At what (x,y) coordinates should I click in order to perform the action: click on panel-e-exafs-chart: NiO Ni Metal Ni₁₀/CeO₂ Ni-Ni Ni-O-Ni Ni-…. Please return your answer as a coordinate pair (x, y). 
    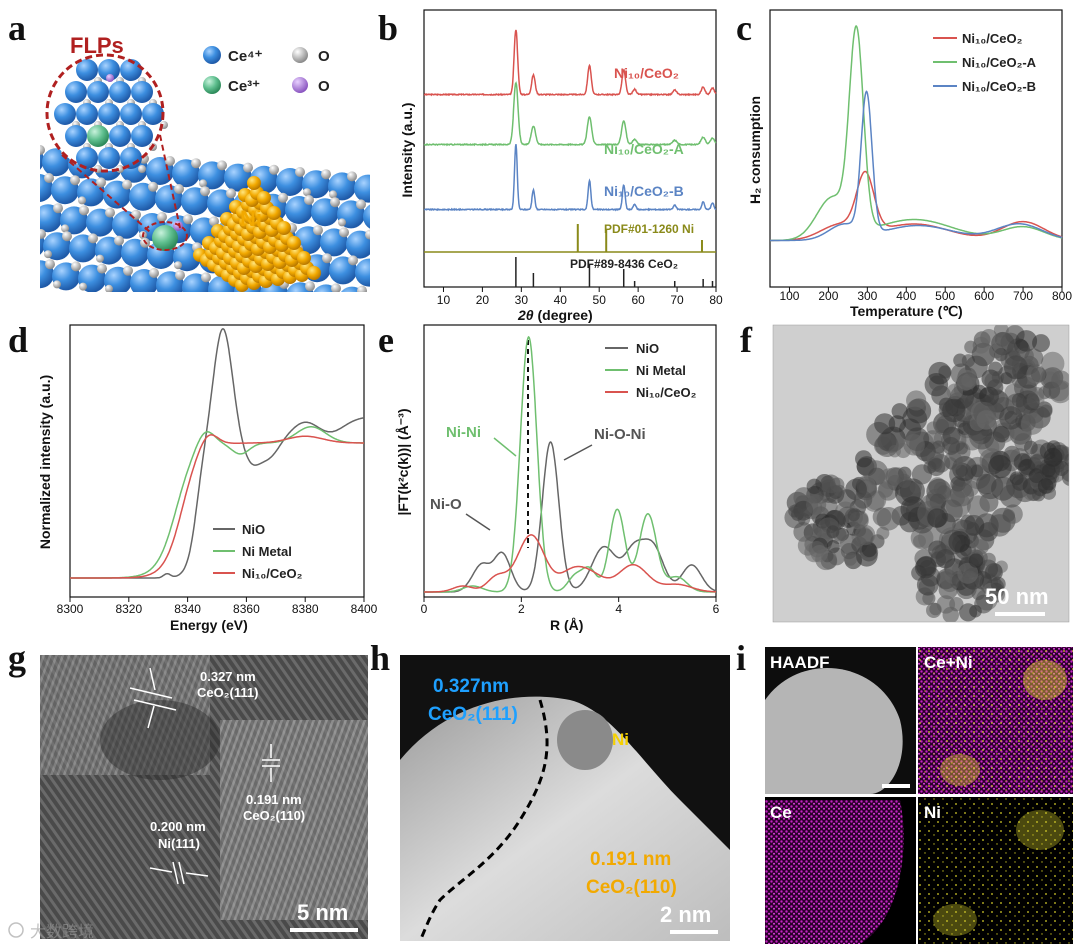
    Looking at the image, I should click on (557, 478).